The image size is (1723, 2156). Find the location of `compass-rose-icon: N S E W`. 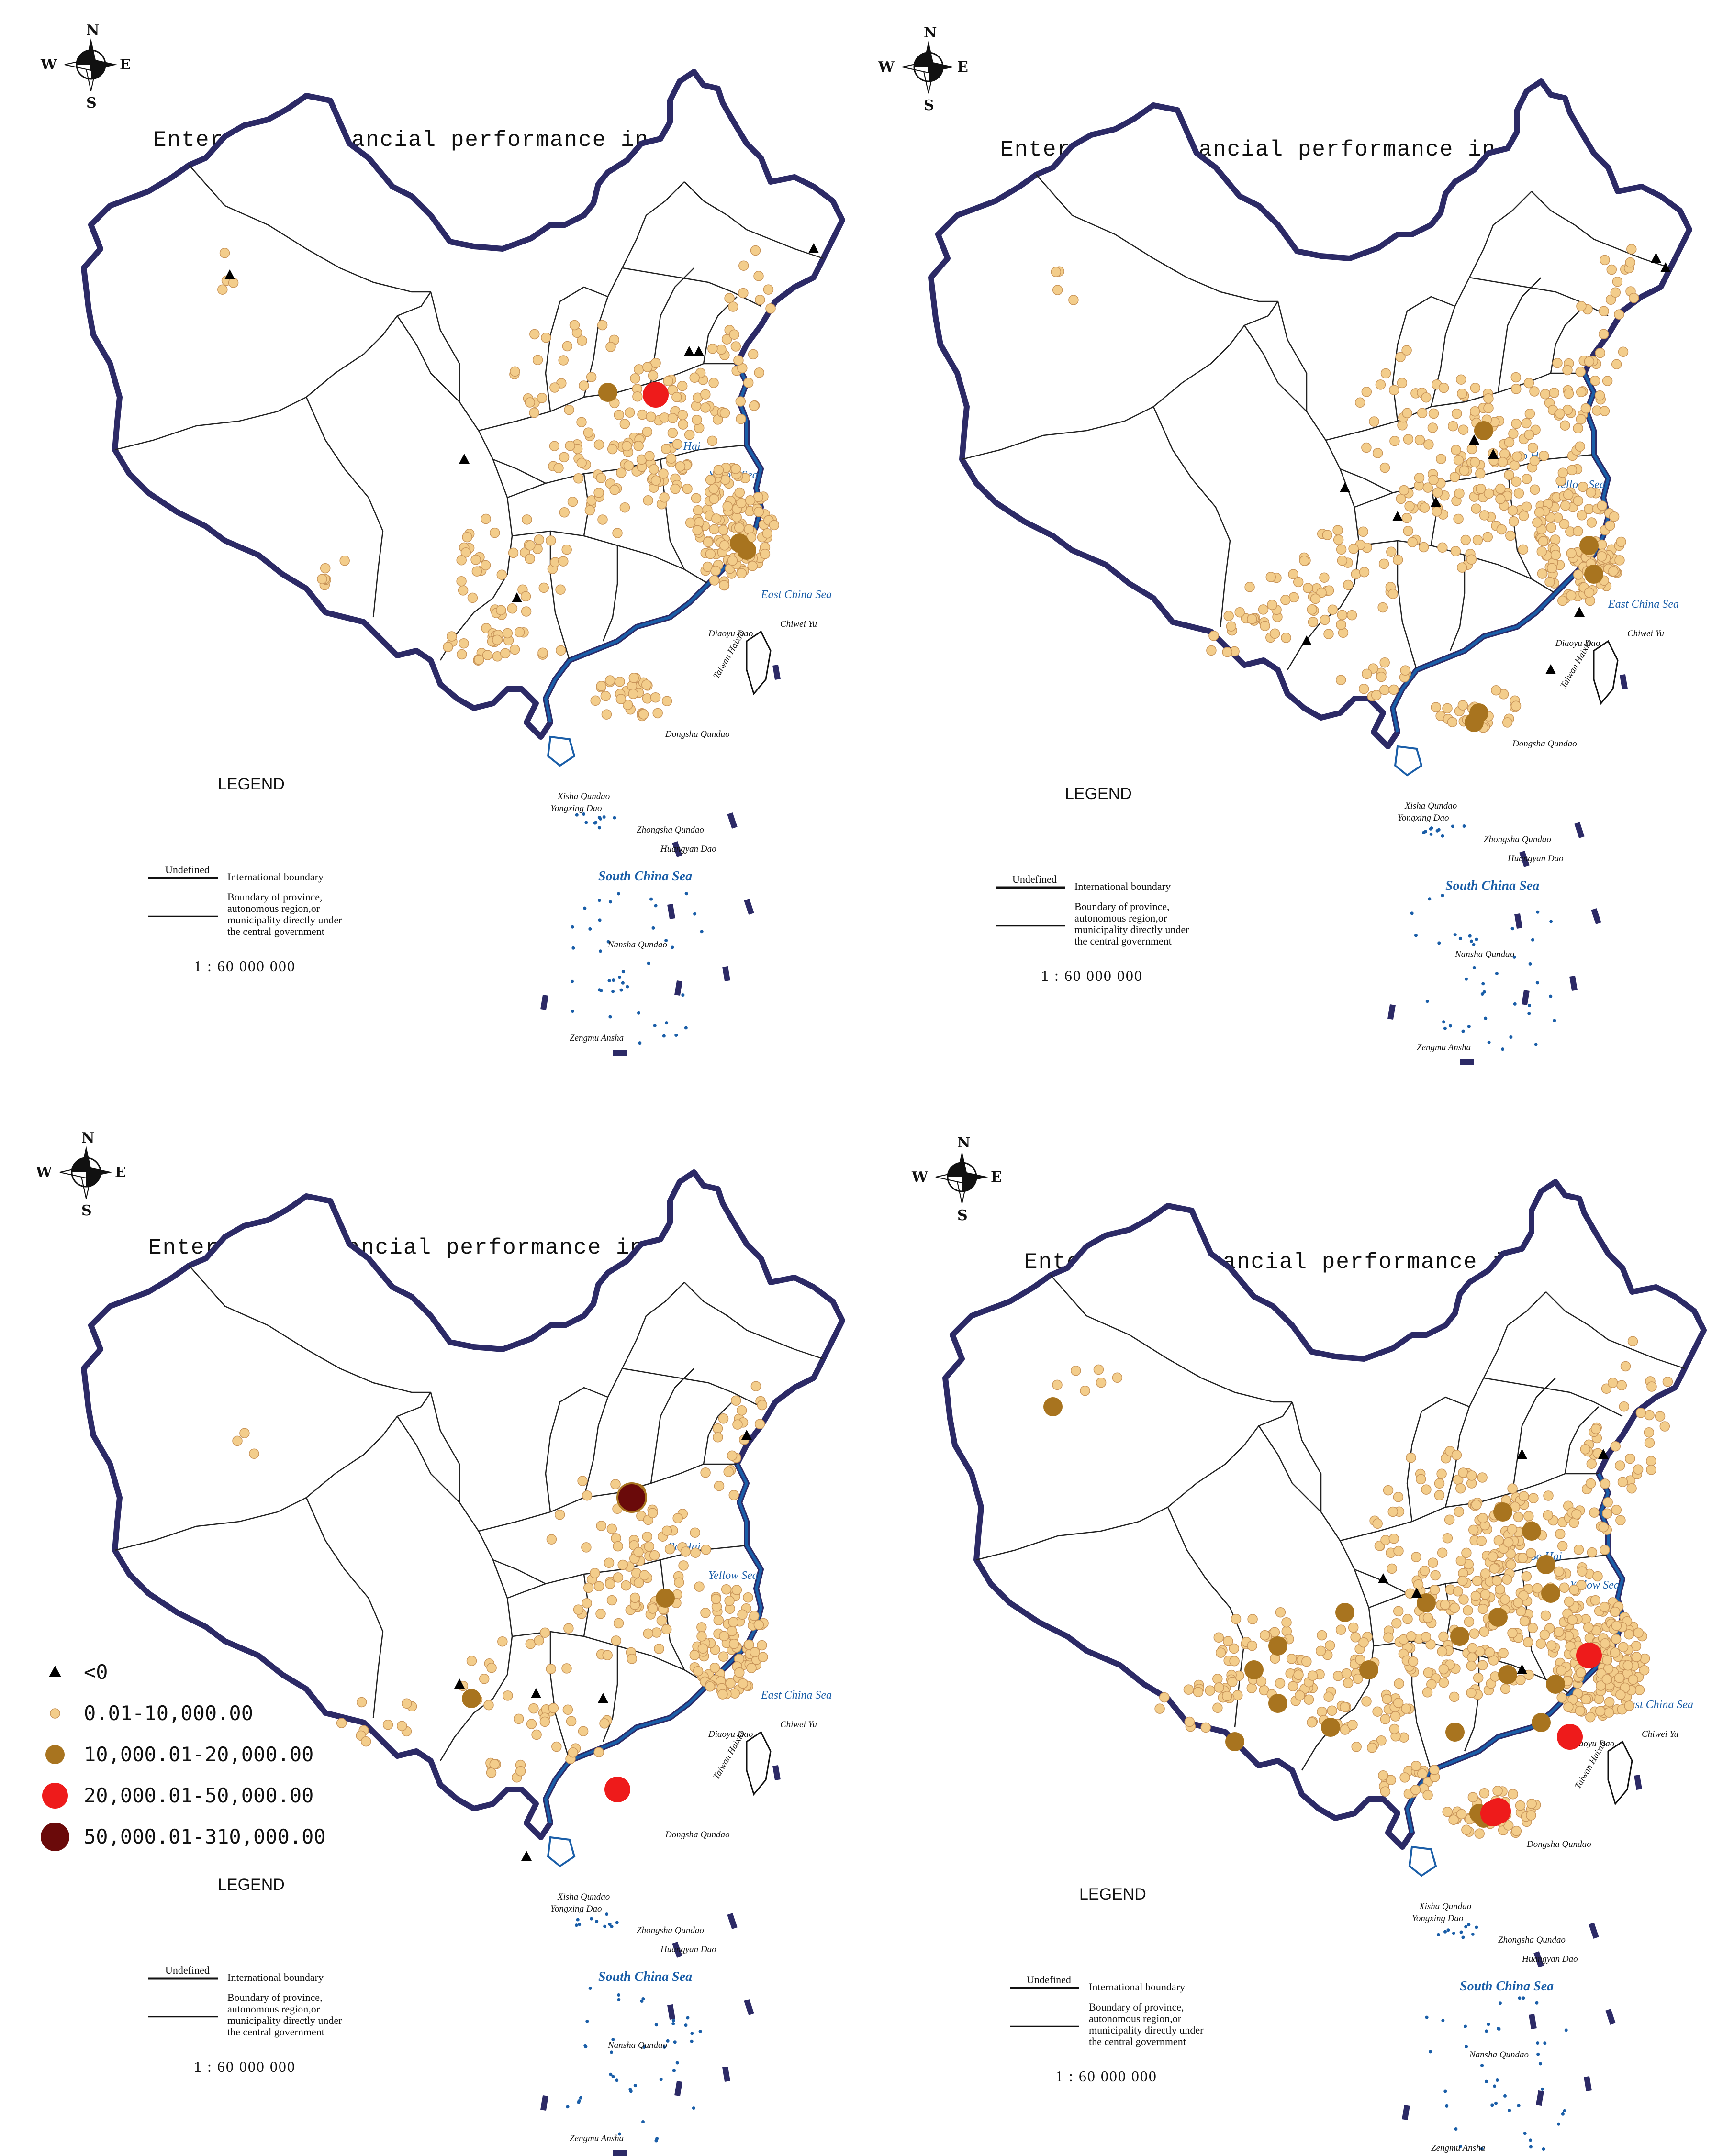

compass-rose-icon: N S E W is located at coordinates (956, 1179).